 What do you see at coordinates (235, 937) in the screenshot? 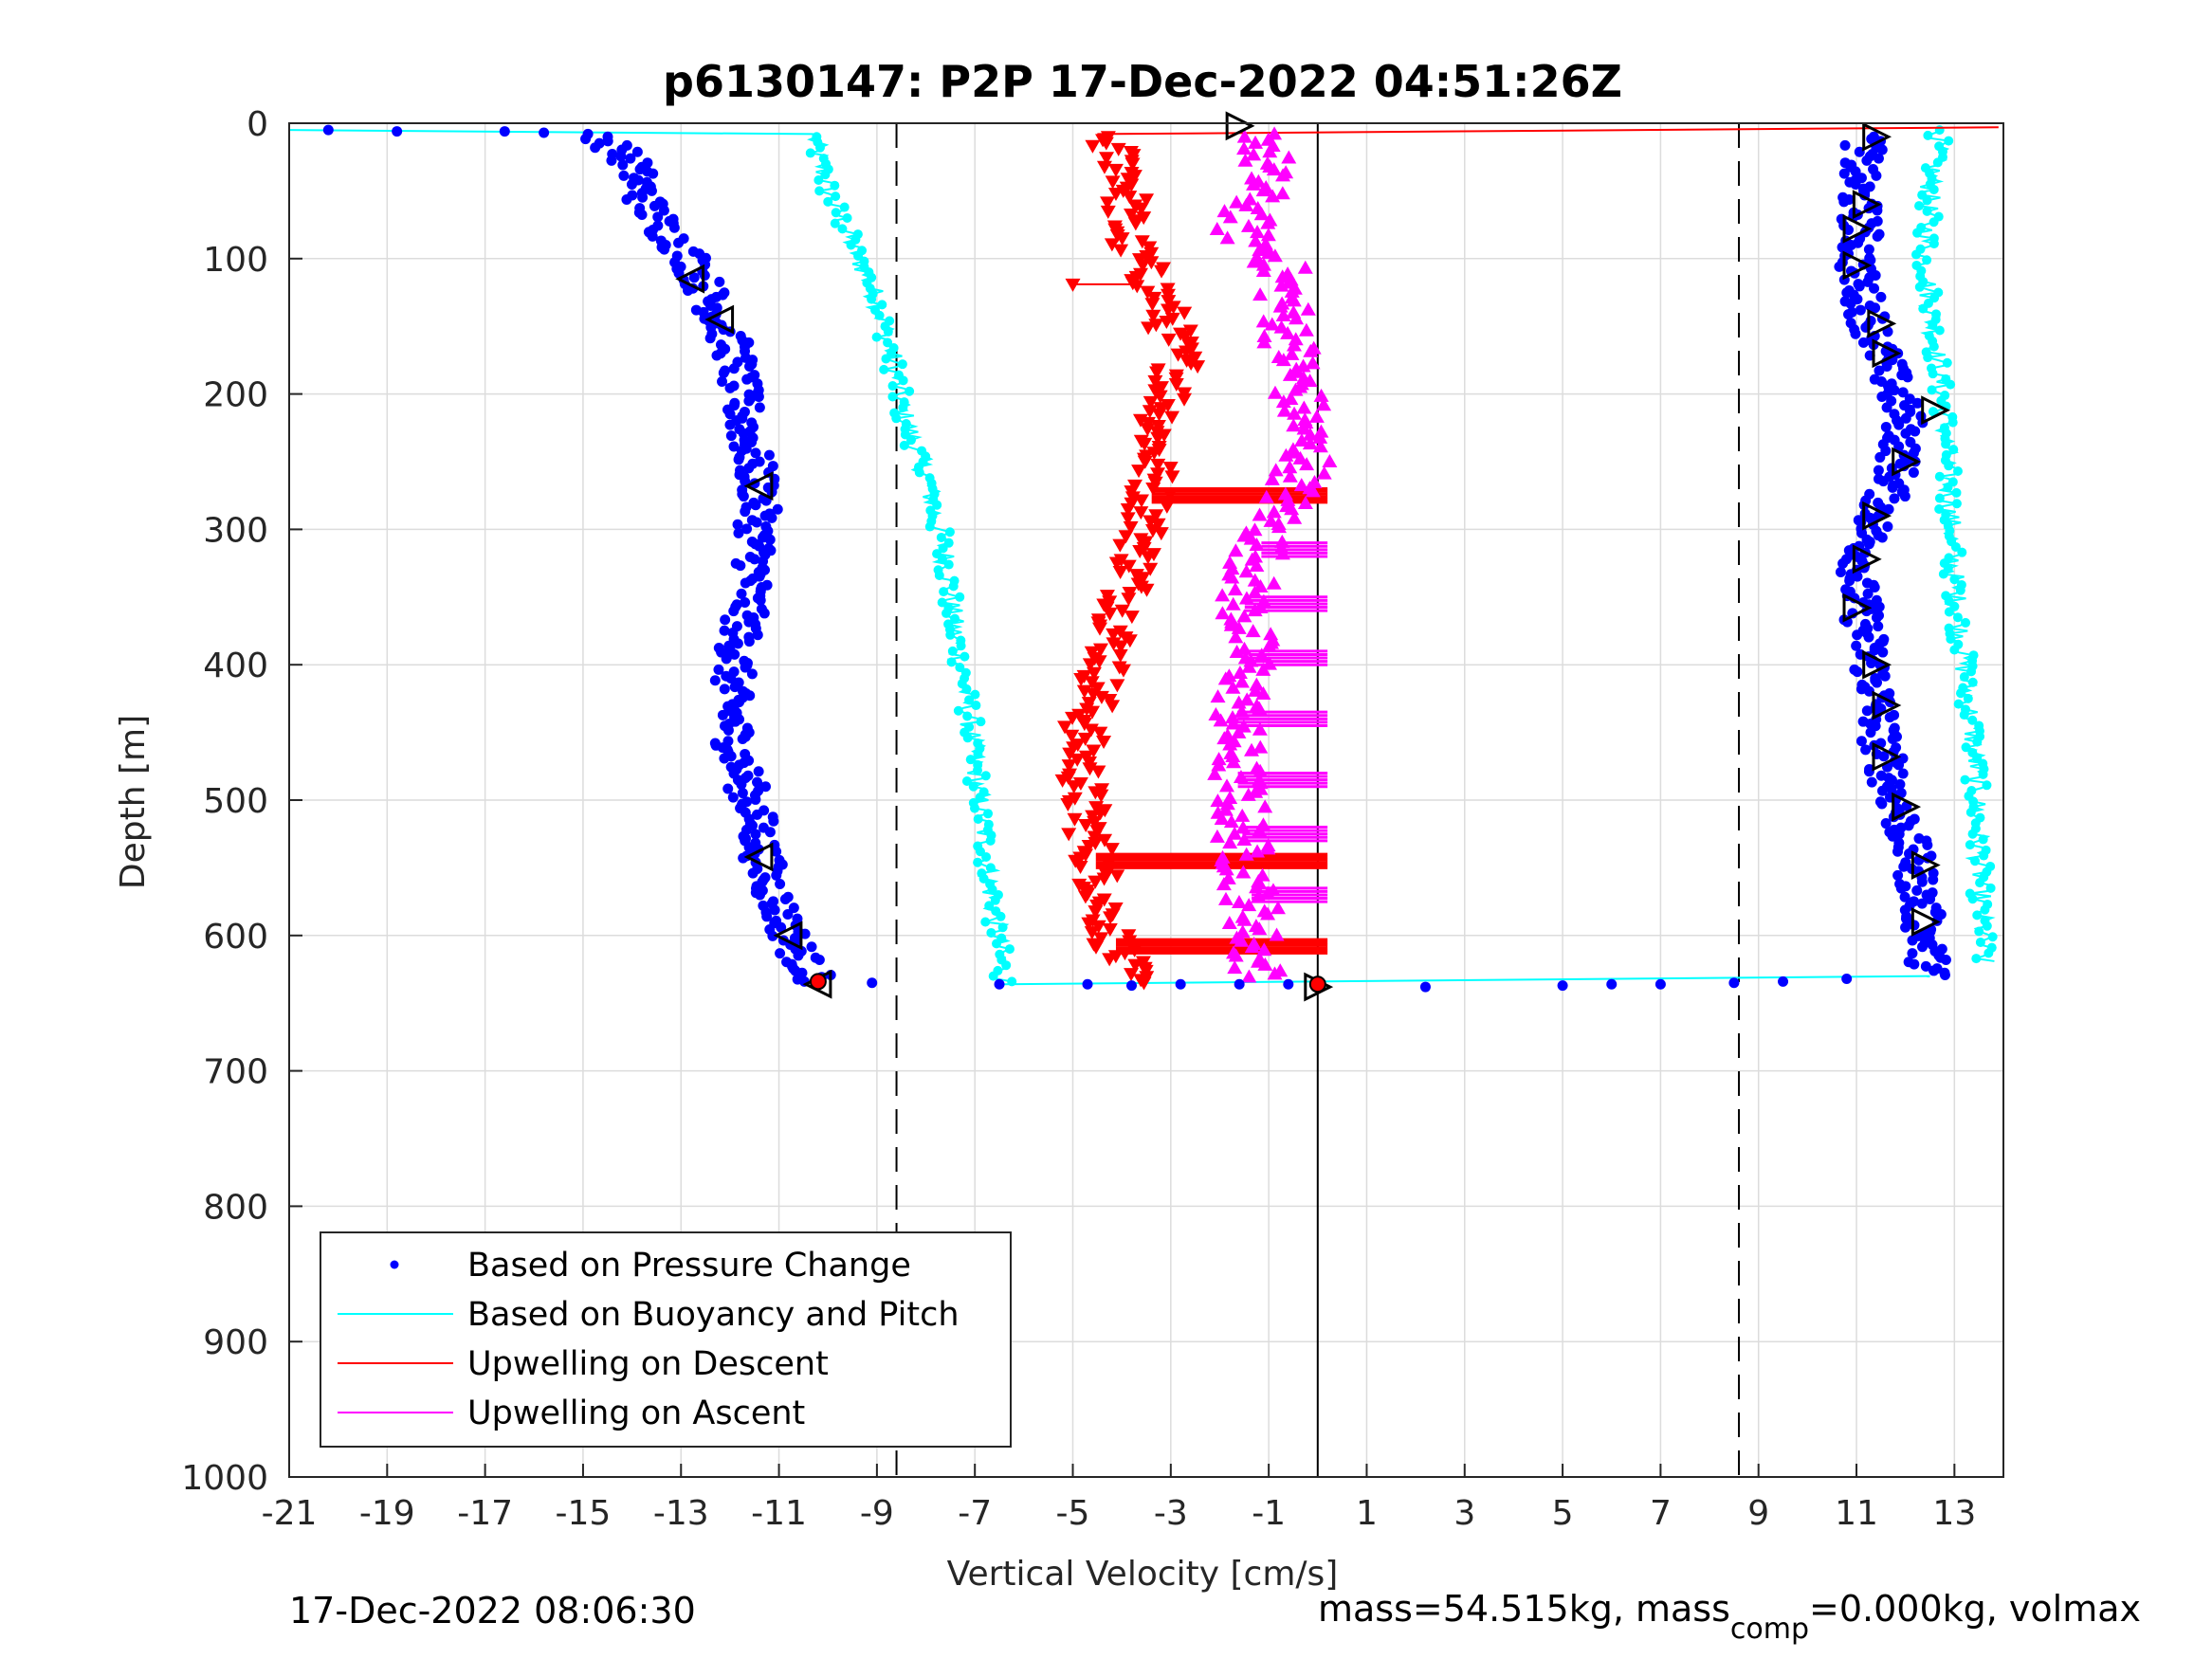
I see `y-tick-label: 600` at bounding box center [235, 937].